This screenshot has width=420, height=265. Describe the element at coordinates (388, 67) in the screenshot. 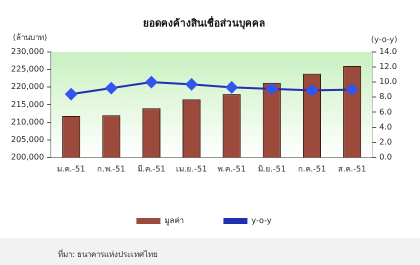

I see `y2-tick-label: 12.0` at that location.